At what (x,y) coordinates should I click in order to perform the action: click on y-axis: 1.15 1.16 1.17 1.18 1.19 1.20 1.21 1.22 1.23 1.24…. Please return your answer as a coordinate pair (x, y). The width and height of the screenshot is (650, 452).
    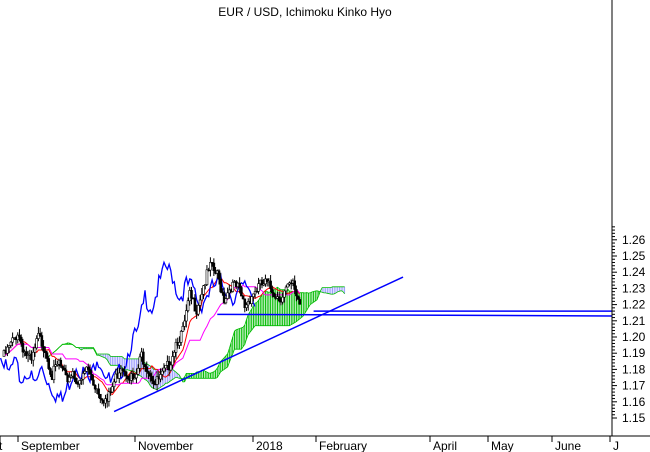
    Looking at the image, I should click on (628, 218).